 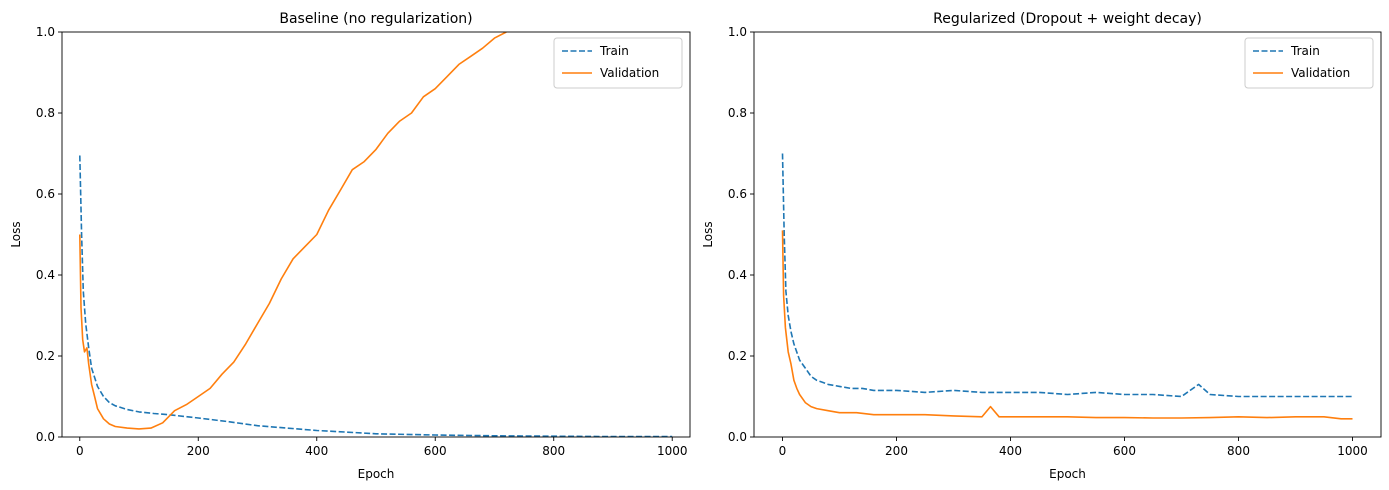 What do you see at coordinates (1067, 19) in the screenshot?
I see `chart-title: Regularized (Dropout + weight decay)` at bounding box center [1067, 19].